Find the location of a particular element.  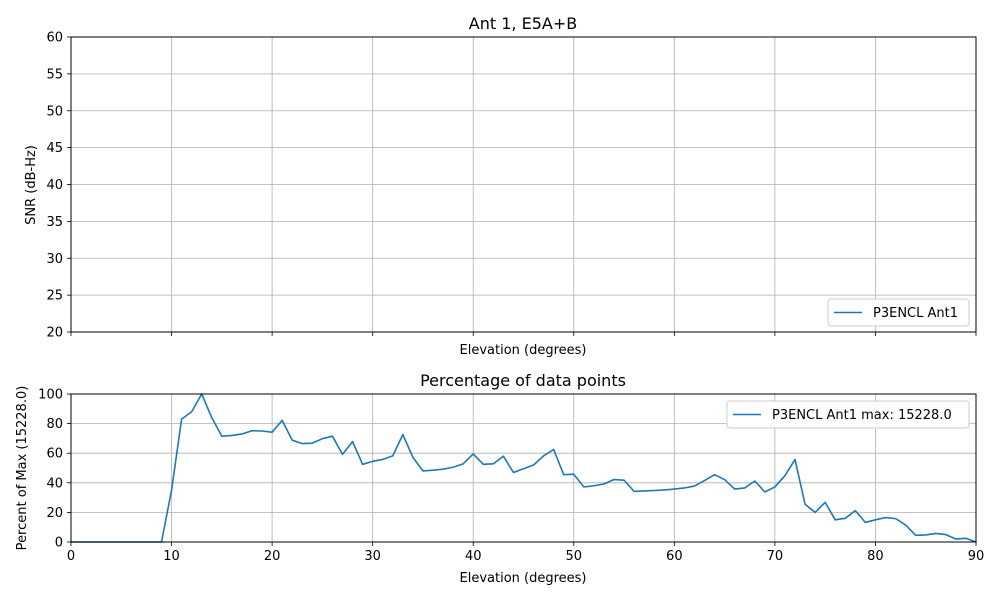

snr-y-tick-label: 25 is located at coordinates (54, 296).